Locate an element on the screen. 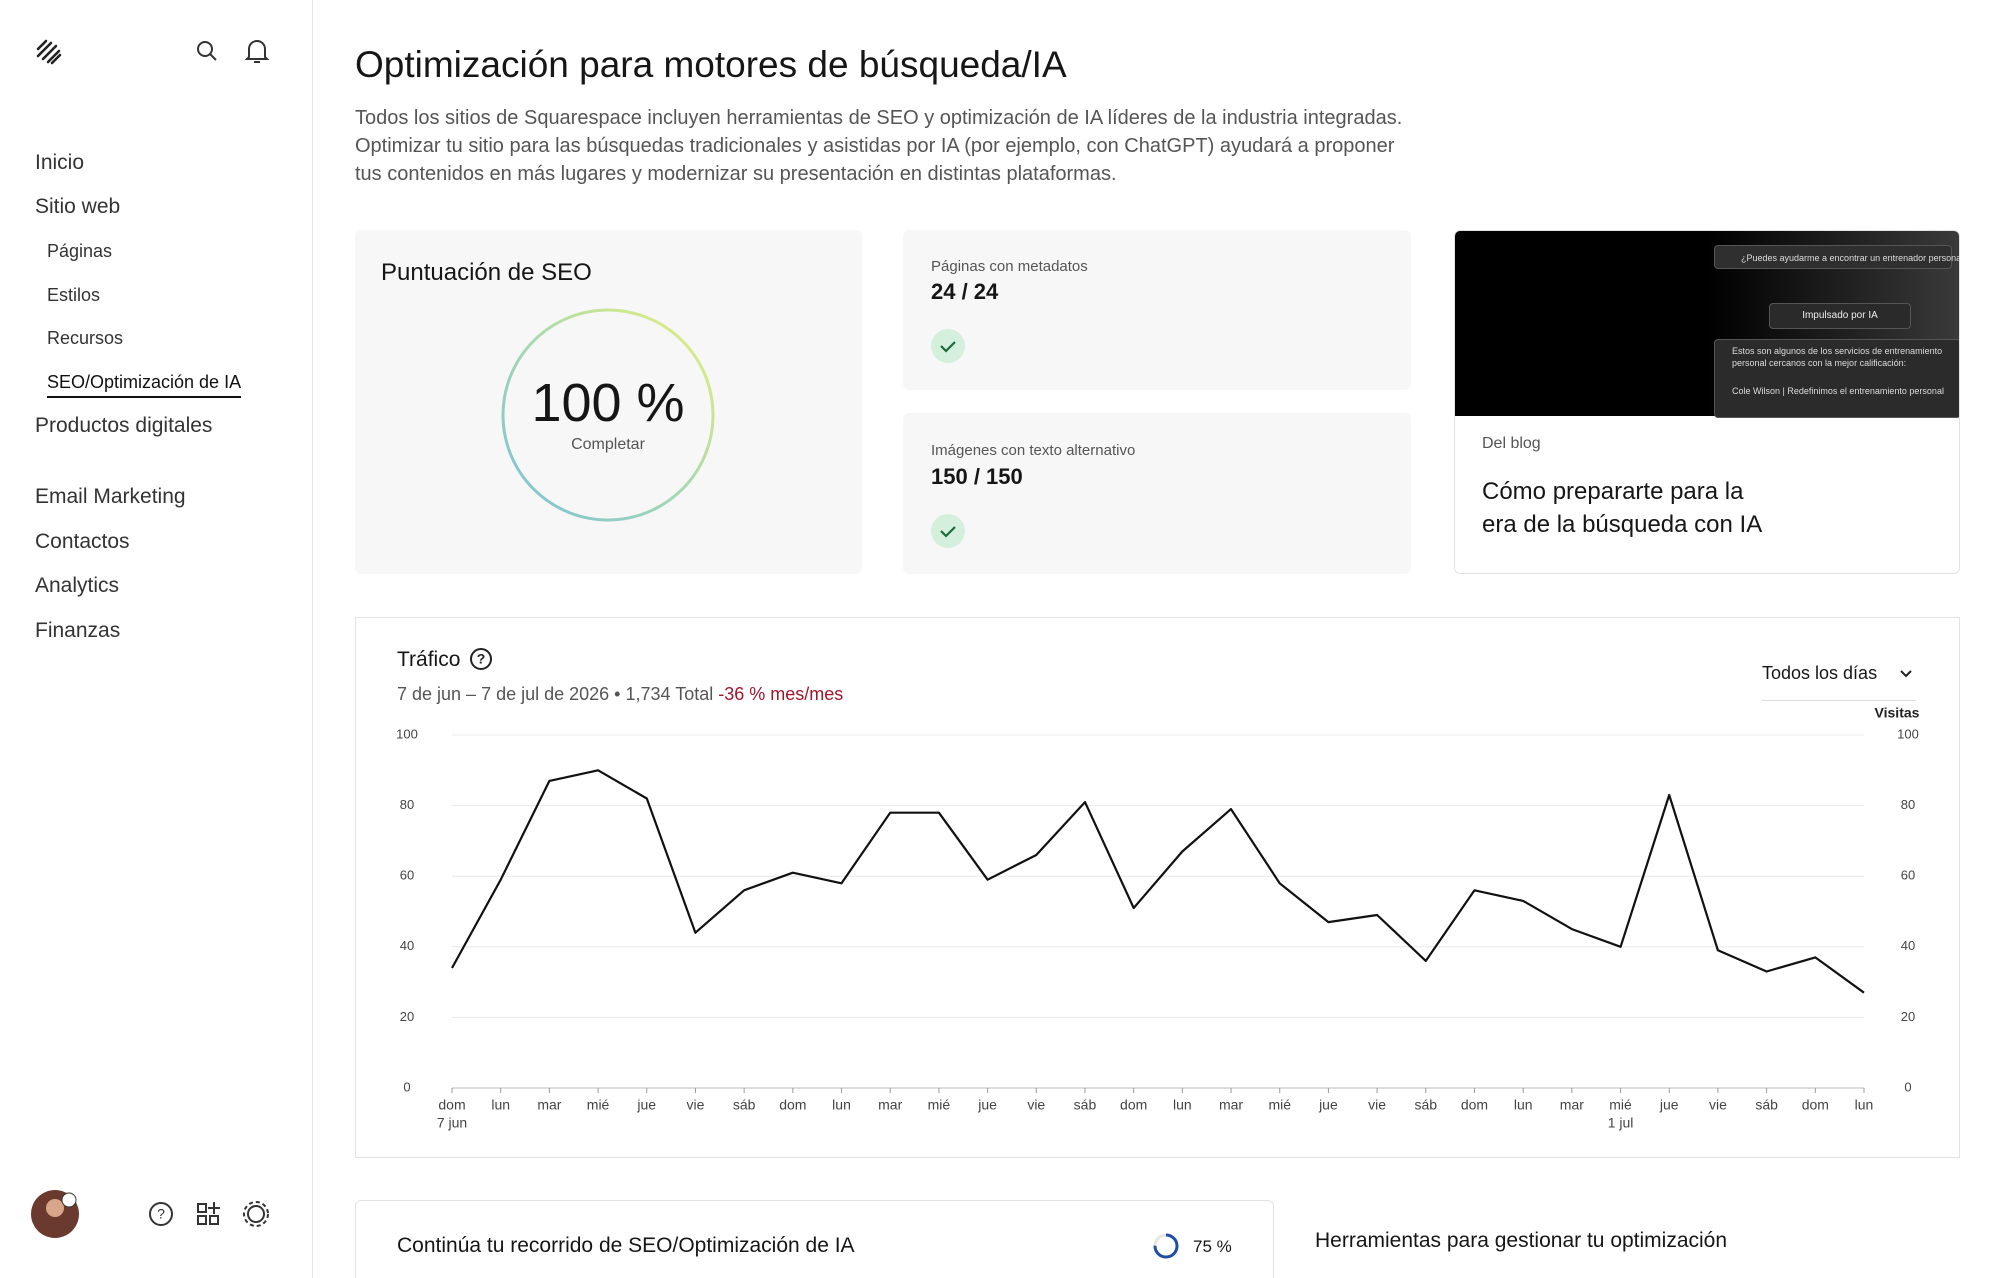  y2-tick-label: 20 is located at coordinates (1908, 1016).